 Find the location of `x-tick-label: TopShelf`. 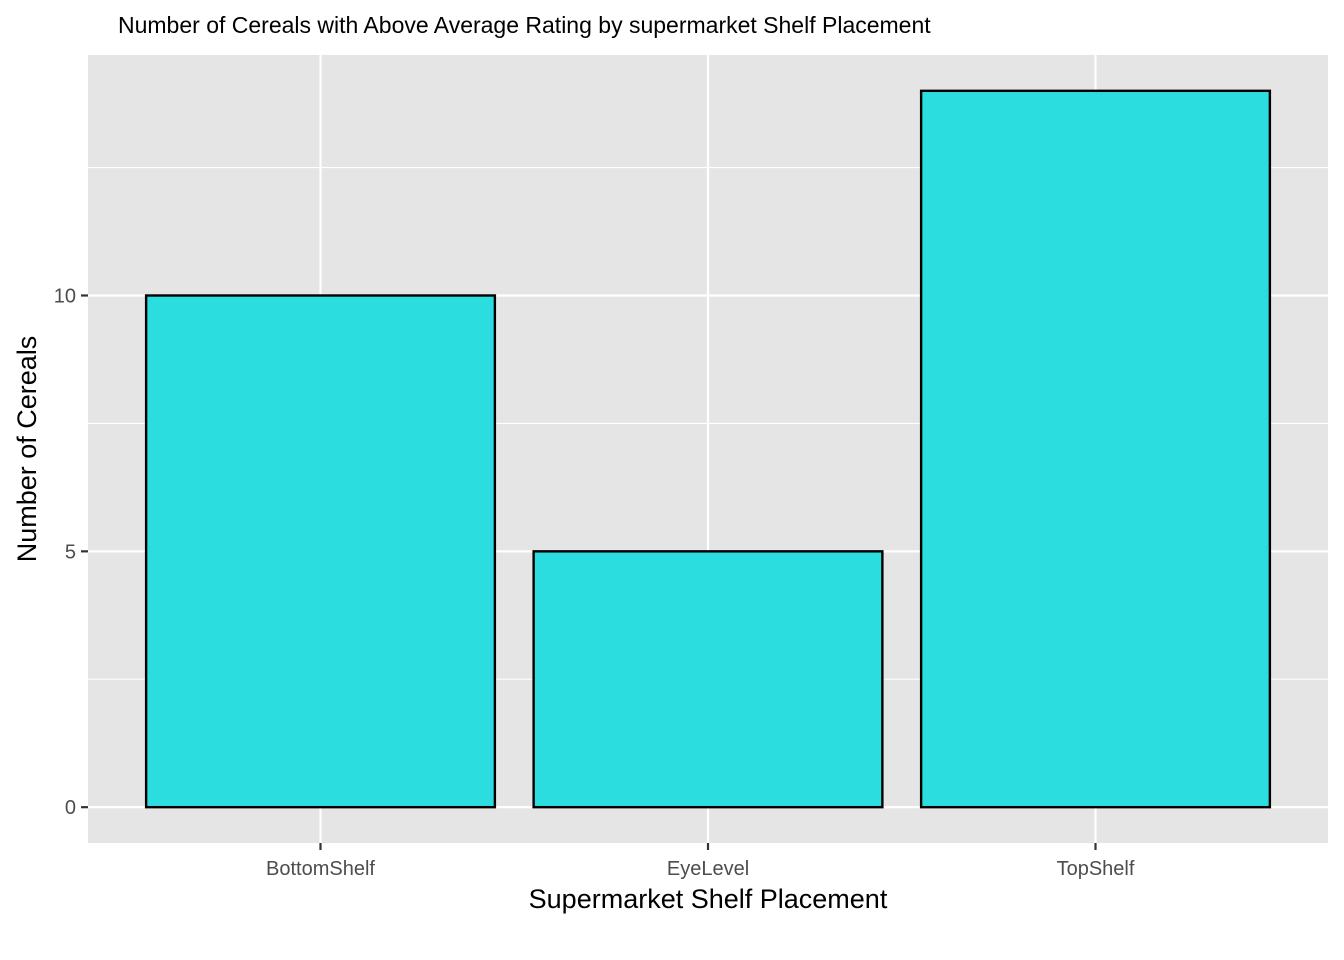

x-tick-label: TopShelf is located at coordinates (1096, 869).